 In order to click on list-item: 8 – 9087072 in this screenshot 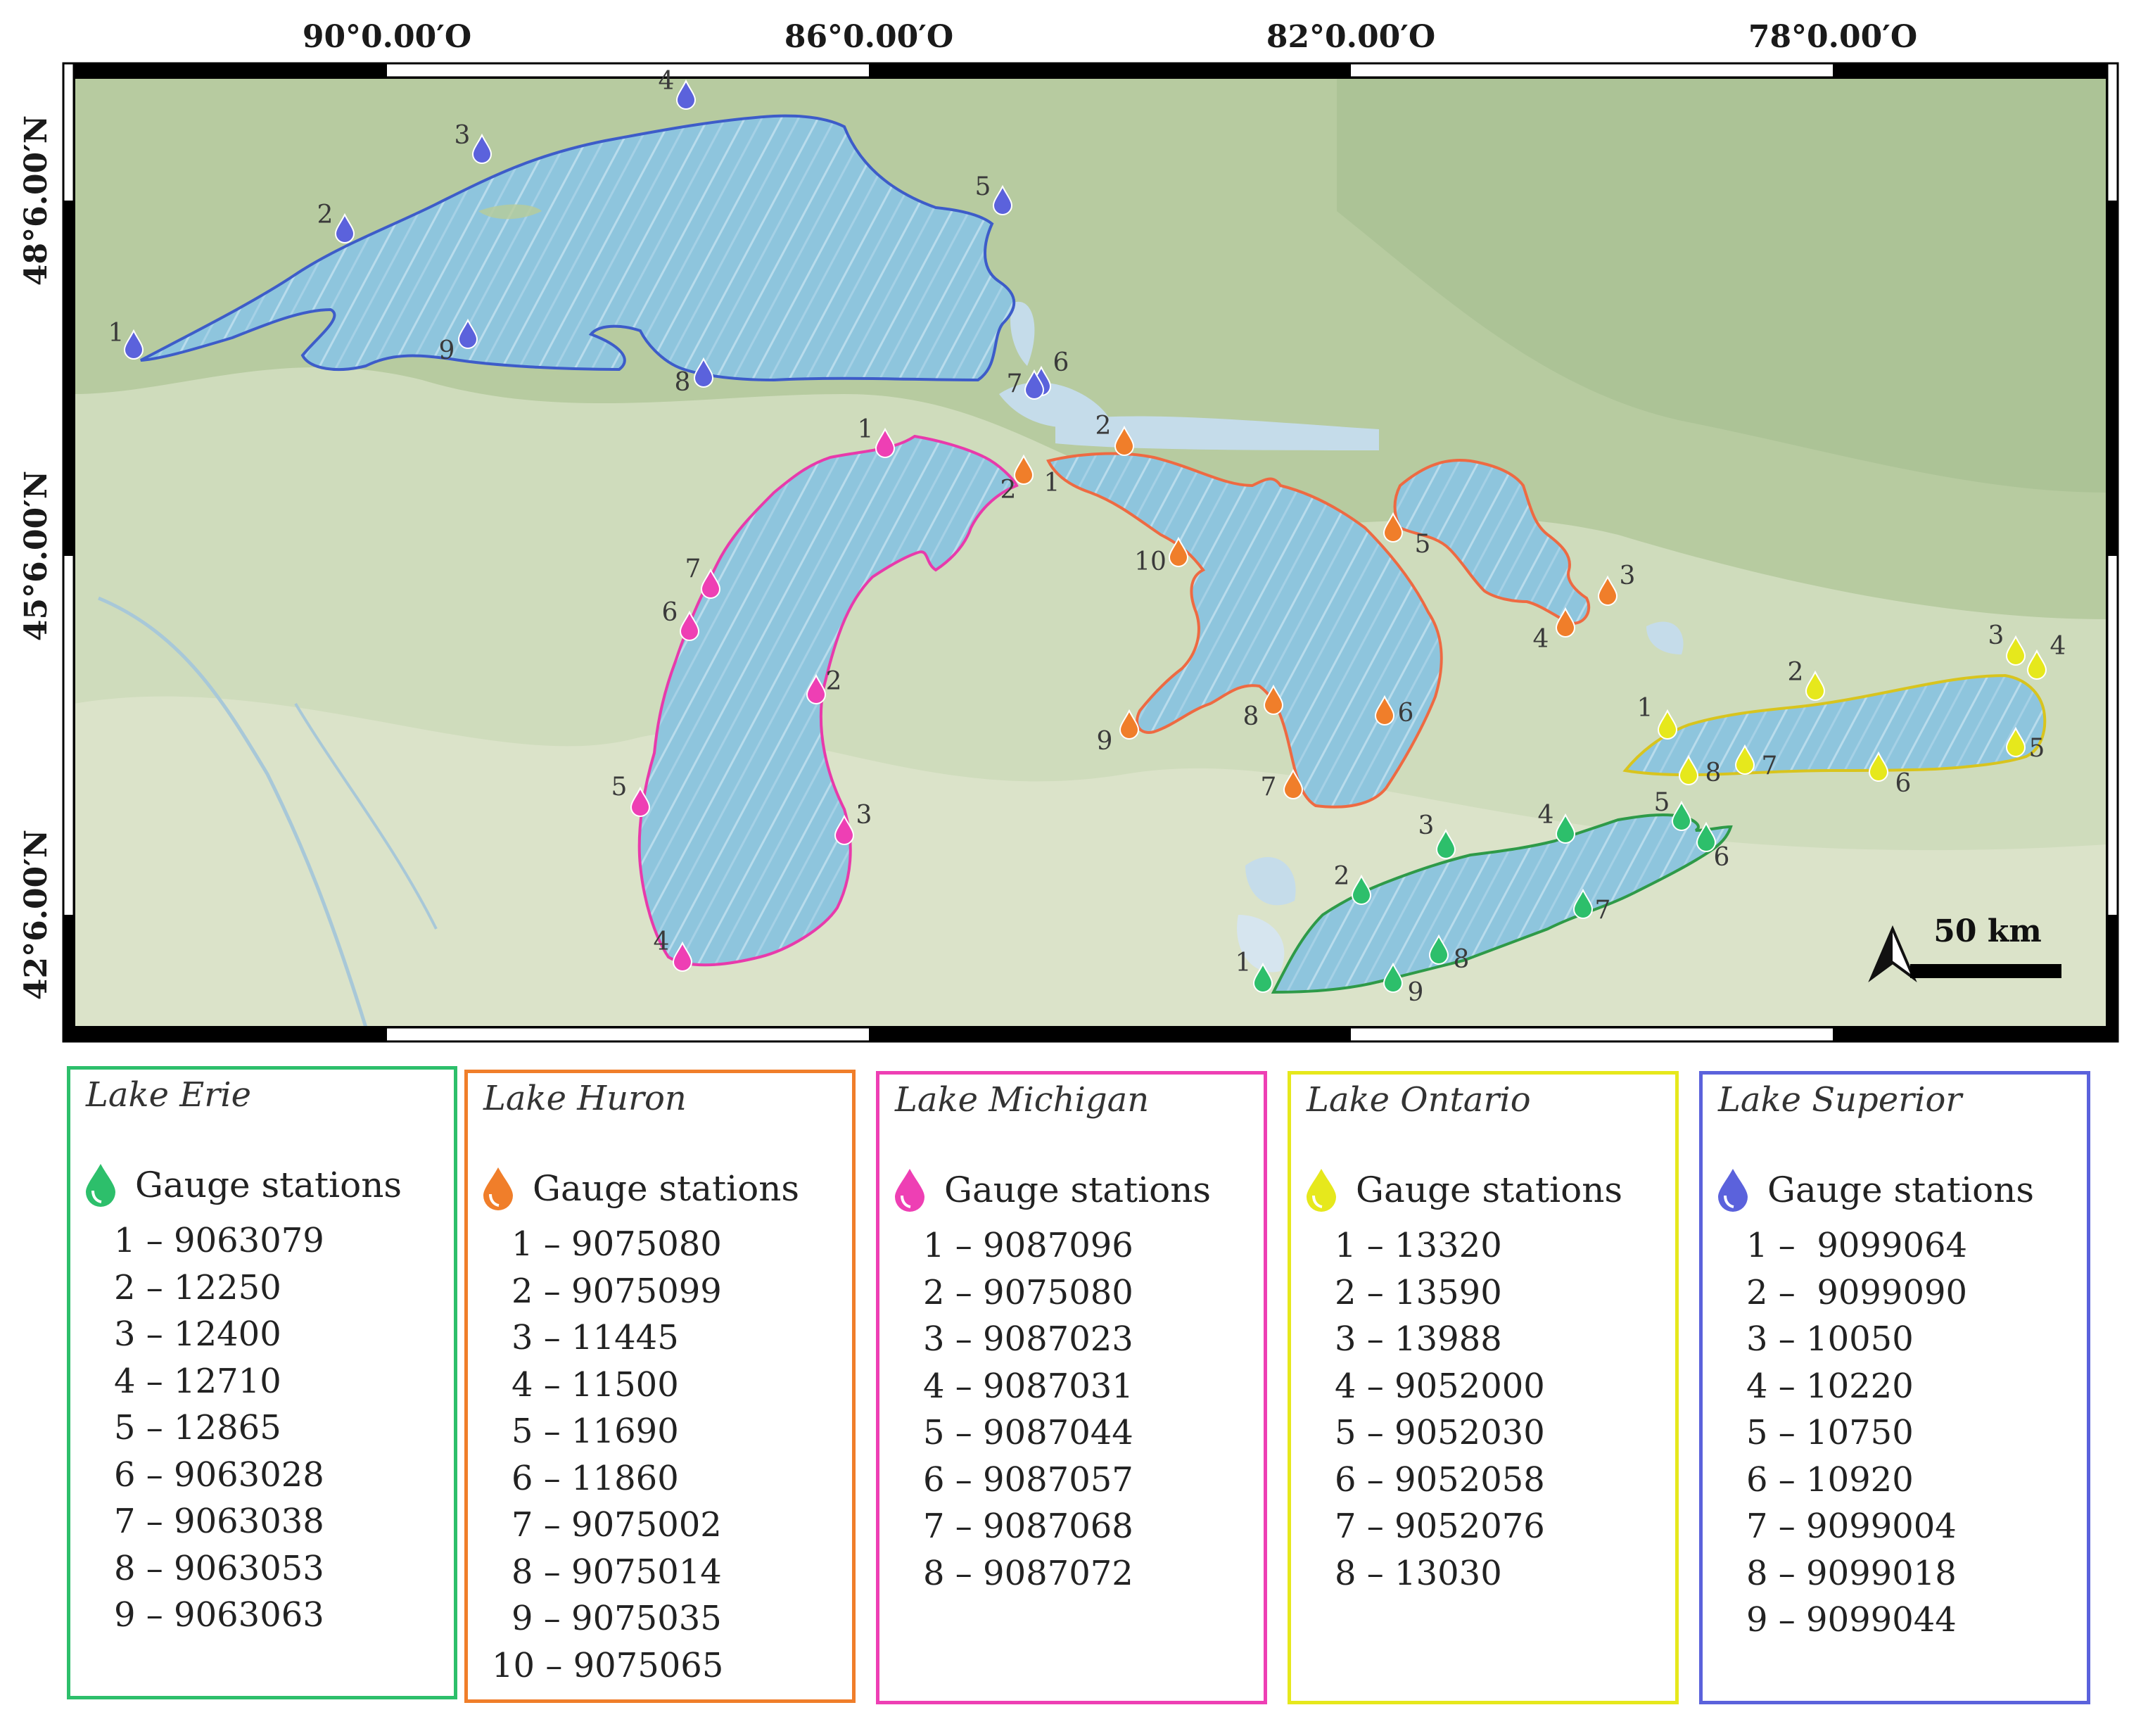, I will do `click(1028, 1573)`.